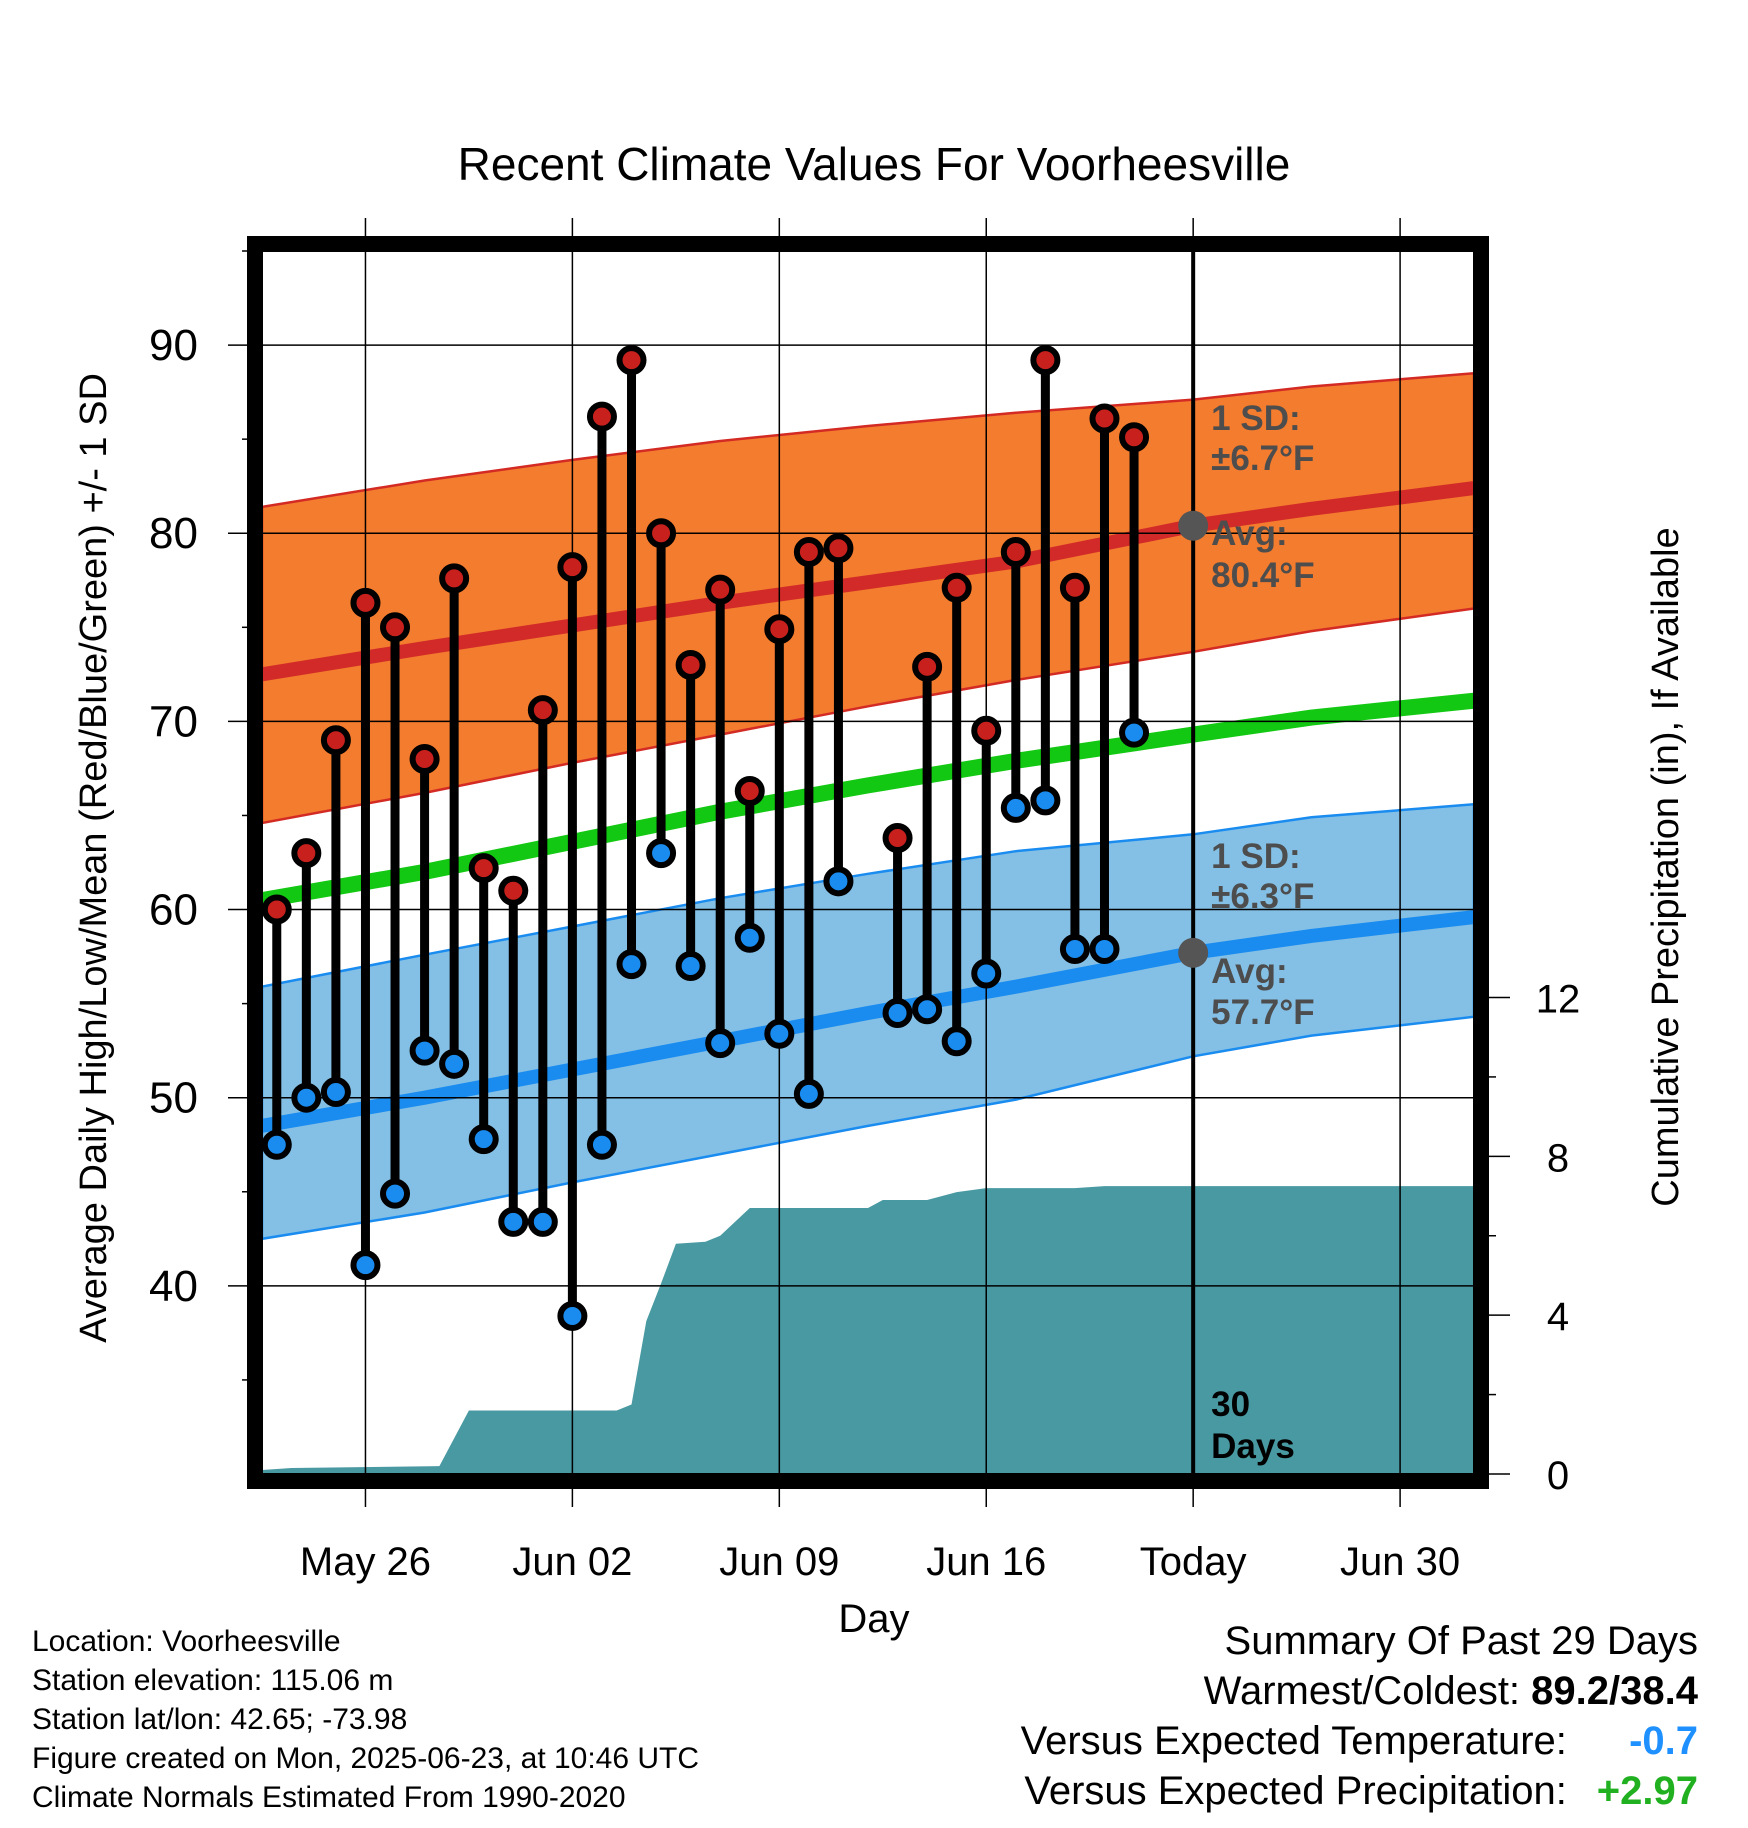  What do you see at coordinates (1647, 1791) in the screenshot?
I see `precip-anomaly-value: +2.97` at bounding box center [1647, 1791].